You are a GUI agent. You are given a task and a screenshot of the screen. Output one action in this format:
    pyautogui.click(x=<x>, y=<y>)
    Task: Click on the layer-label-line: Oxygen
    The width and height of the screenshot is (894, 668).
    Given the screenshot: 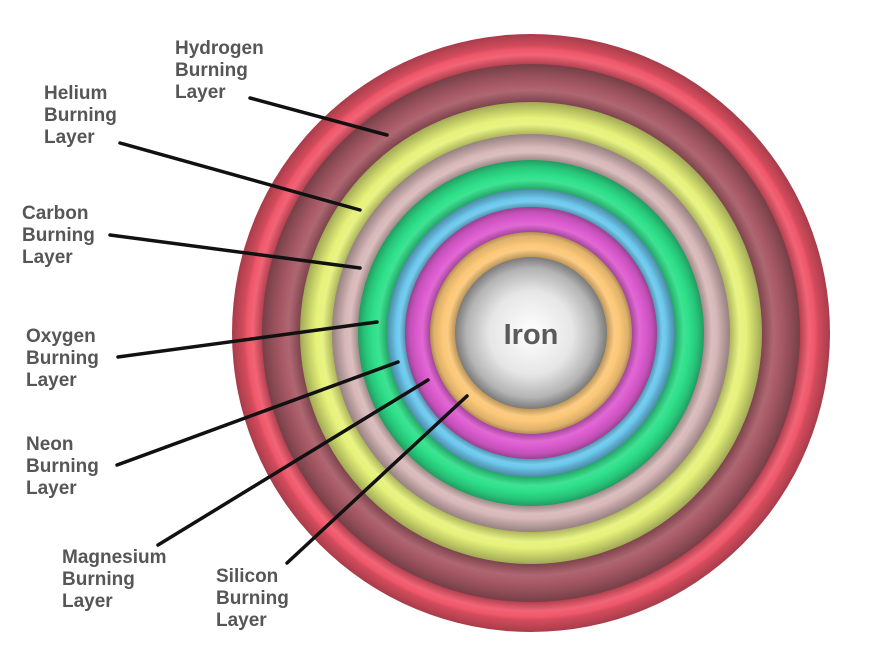 What is the action you would take?
    pyautogui.click(x=61, y=336)
    